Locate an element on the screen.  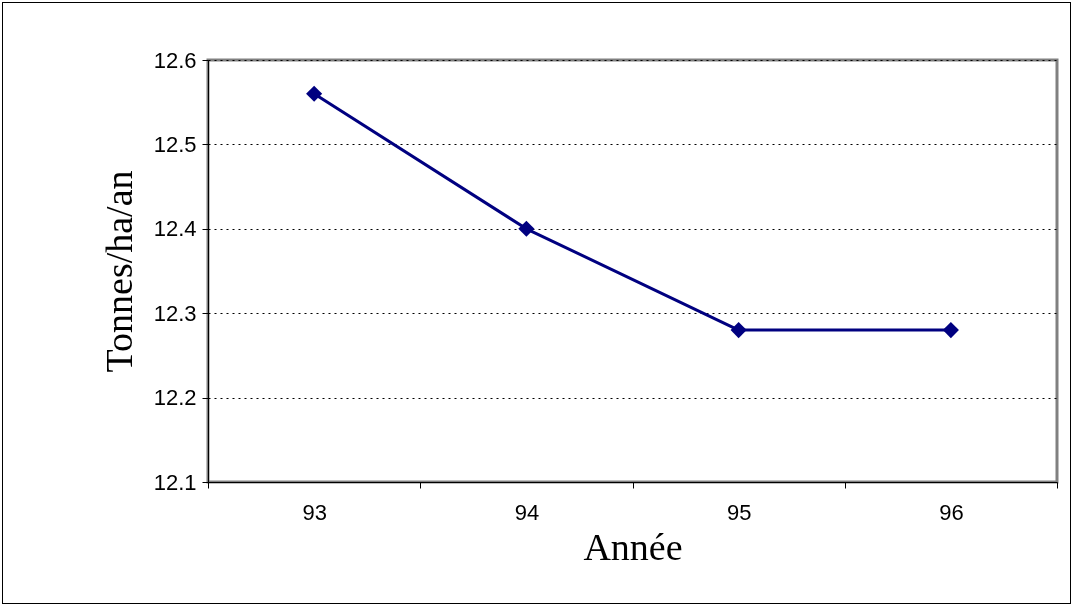
y-tick-label: 12.1 is located at coordinates (175, 482).